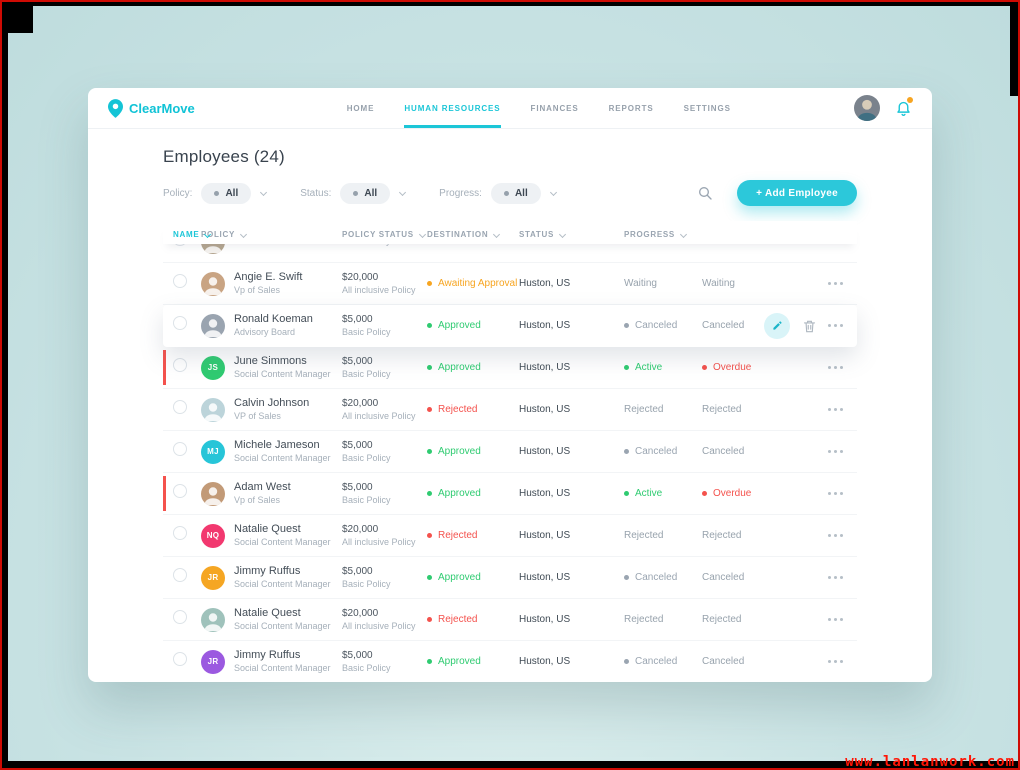 This screenshot has width=1020, height=770. What do you see at coordinates (178, 193) in the screenshot?
I see `filter-label: Policy:` at bounding box center [178, 193].